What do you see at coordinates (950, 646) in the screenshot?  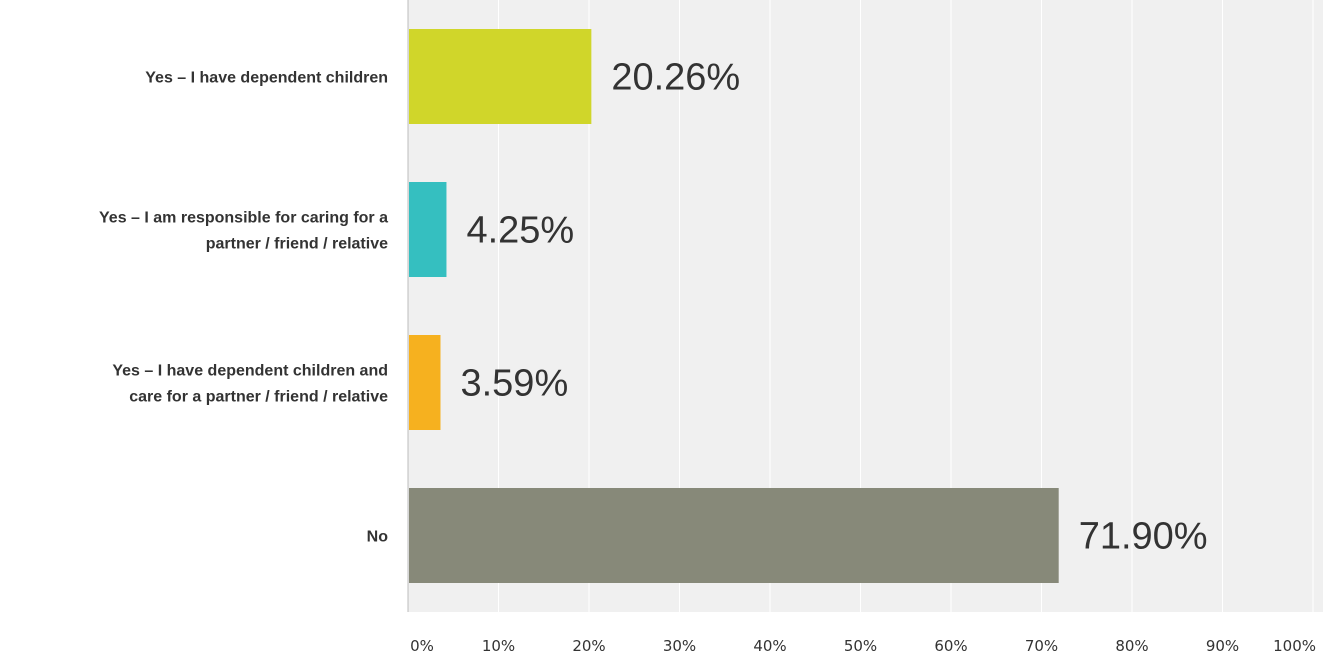 I see `x-tick-label: 60%` at bounding box center [950, 646].